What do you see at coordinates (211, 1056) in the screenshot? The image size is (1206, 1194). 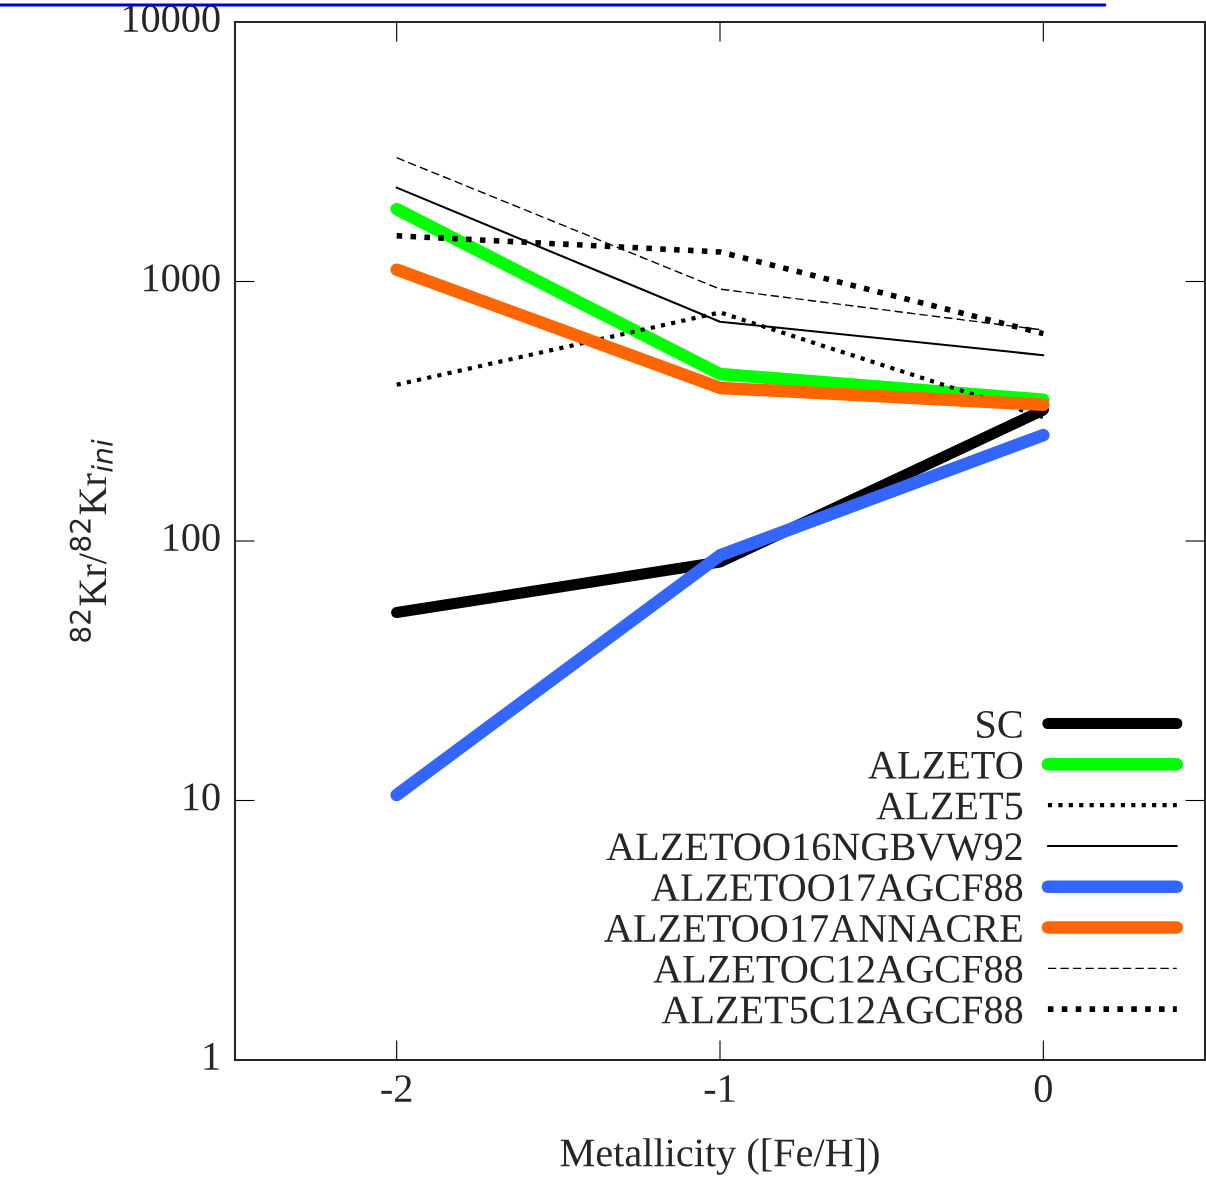 I see `y-tick-label: 1` at bounding box center [211, 1056].